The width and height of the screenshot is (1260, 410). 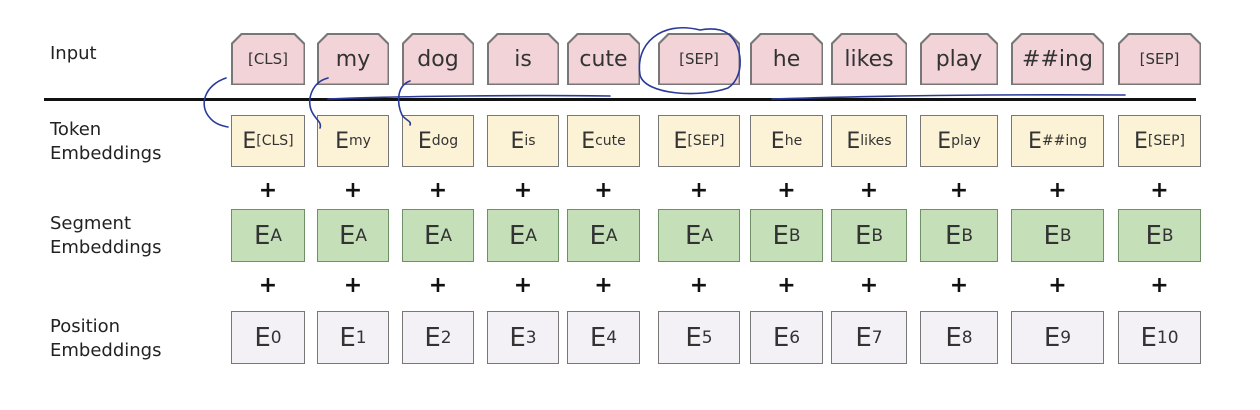 I want to click on annotation-arrow-cls, so click(x=216, y=102).